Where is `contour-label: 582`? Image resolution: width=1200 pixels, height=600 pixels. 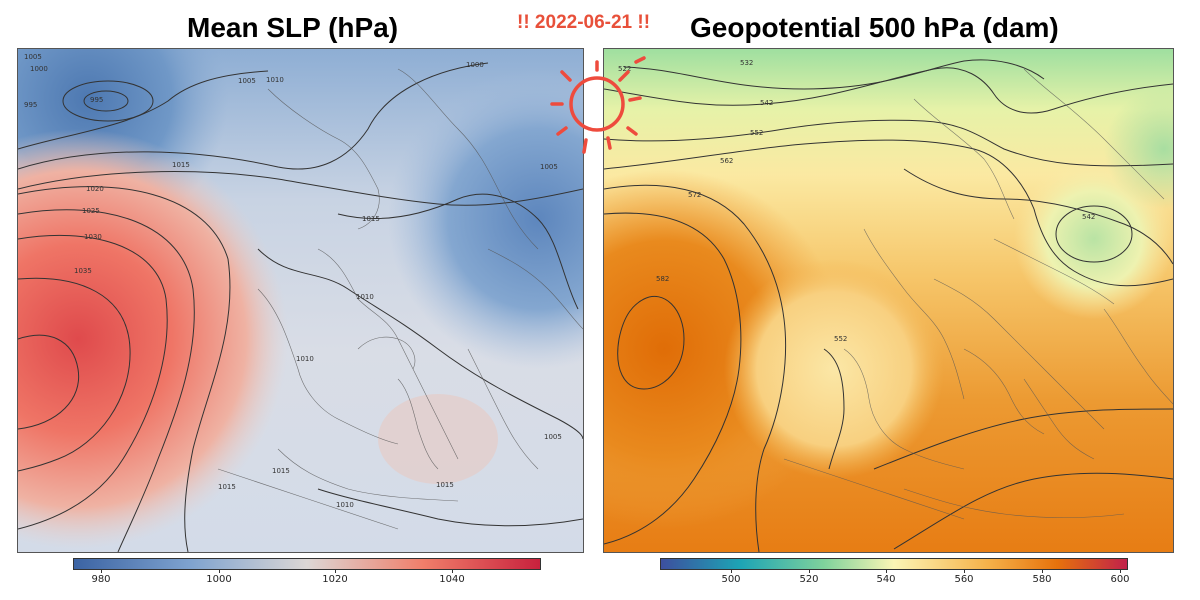 contour-label: 582 is located at coordinates (662, 279).